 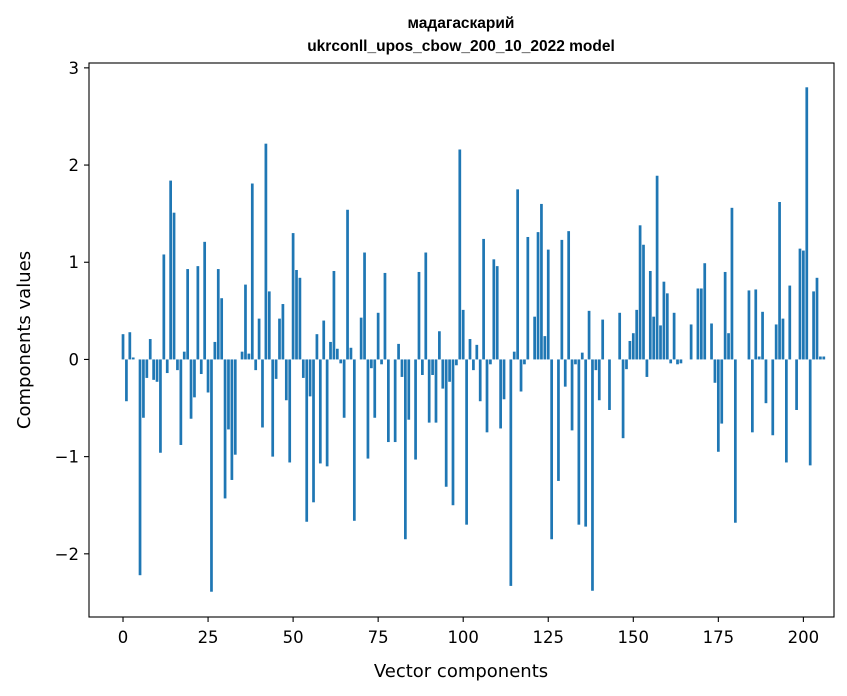 What do you see at coordinates (208, 637) in the screenshot?
I see `x-tick-label: 25` at bounding box center [208, 637].